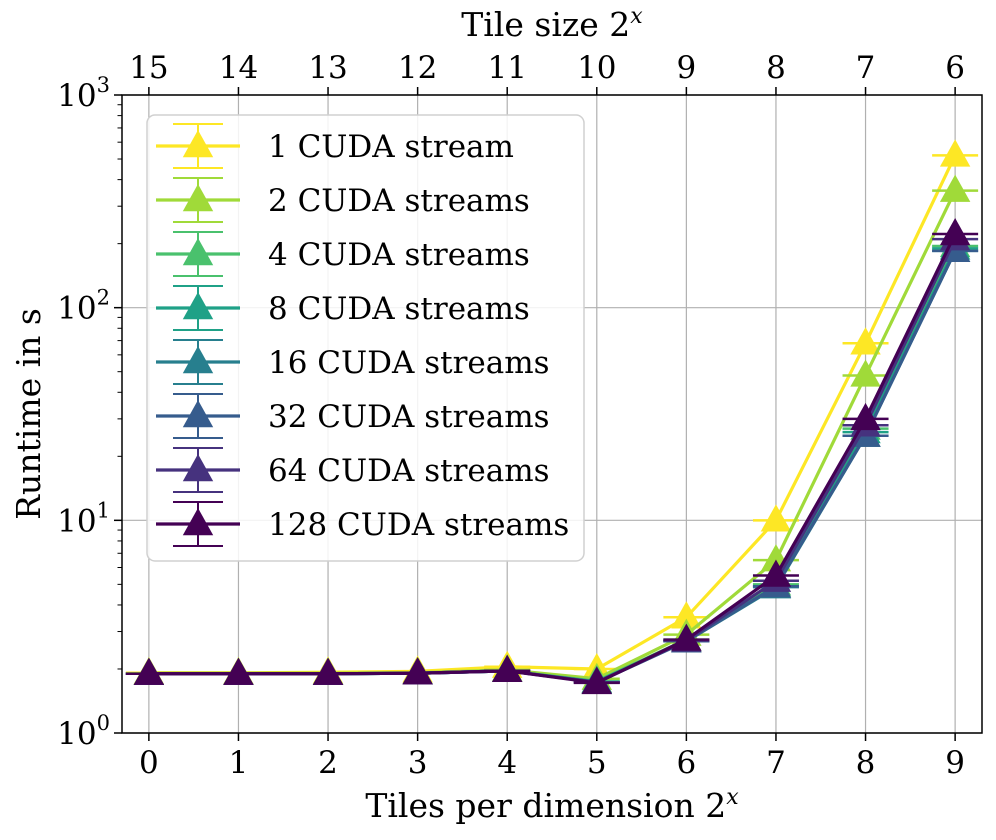 The image size is (996, 840). I want to click on y-tick-label: 10¹, so click(83, 518).